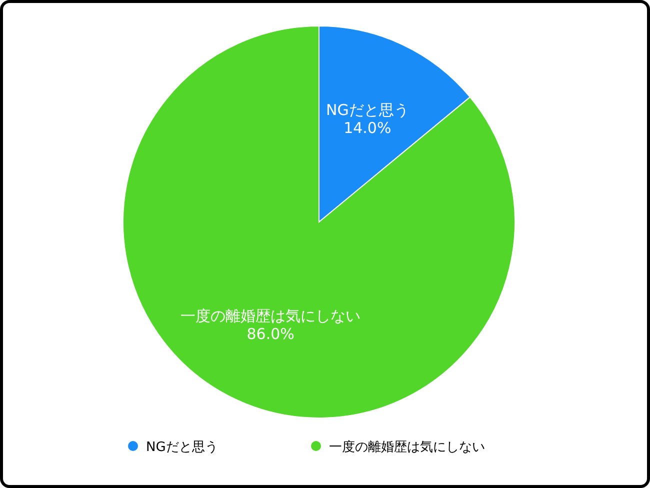 This screenshot has height=488, width=650. Describe the element at coordinates (270, 315) in the screenshot. I see `slice-label: 一度の離婚歴は気にしない` at that location.